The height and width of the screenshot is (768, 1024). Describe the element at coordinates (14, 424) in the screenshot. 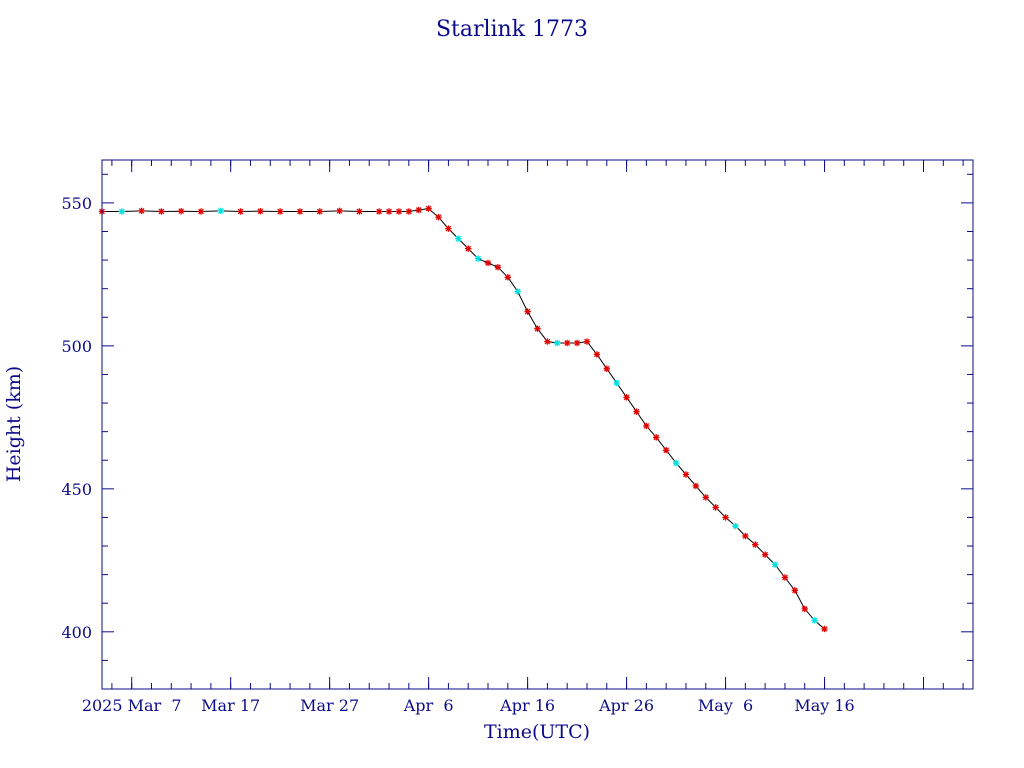

I see `y-axis-label: Height (km)` at that location.